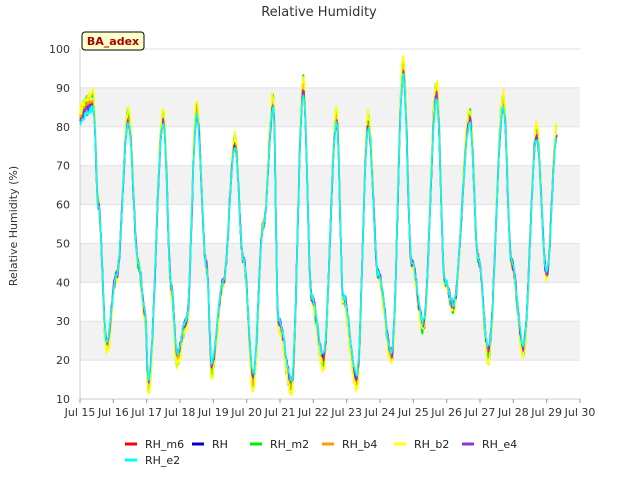 This screenshot has width=640, height=480. What do you see at coordinates (180, 412) in the screenshot?
I see `x-tick-label: Jul 18` at bounding box center [180, 412].